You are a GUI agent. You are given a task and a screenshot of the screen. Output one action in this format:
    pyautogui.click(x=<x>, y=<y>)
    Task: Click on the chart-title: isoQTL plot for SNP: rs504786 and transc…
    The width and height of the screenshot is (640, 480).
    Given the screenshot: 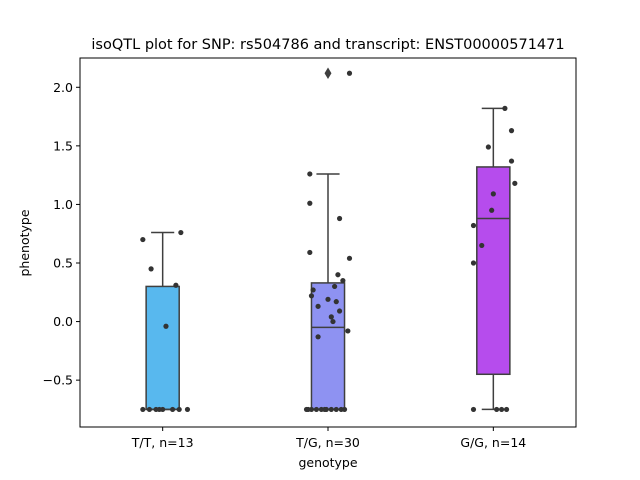 What is the action you would take?
    pyautogui.click(x=327, y=45)
    